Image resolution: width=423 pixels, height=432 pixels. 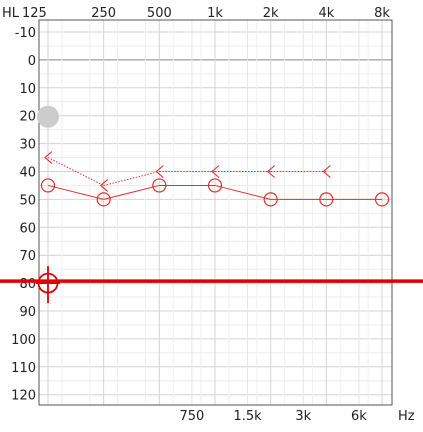 I want to click on y-tick-label: -10, so click(x=25, y=33).